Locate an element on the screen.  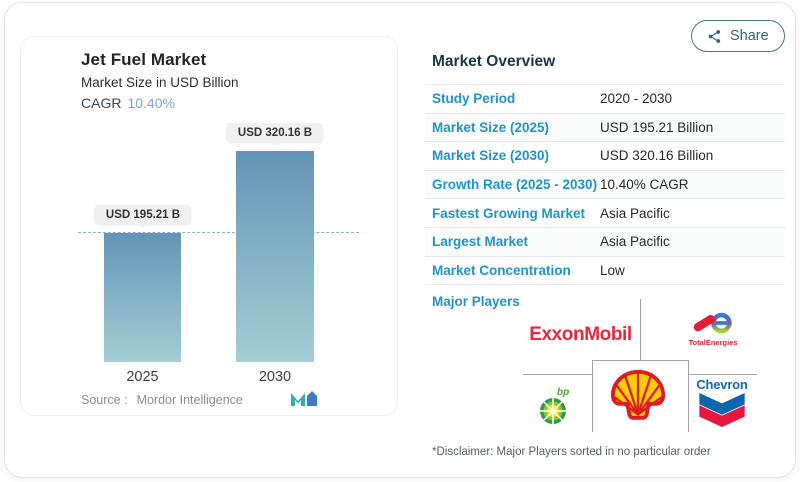
table-row-largest-market: Largest Market Asia Pacific is located at coordinates (605, 242).